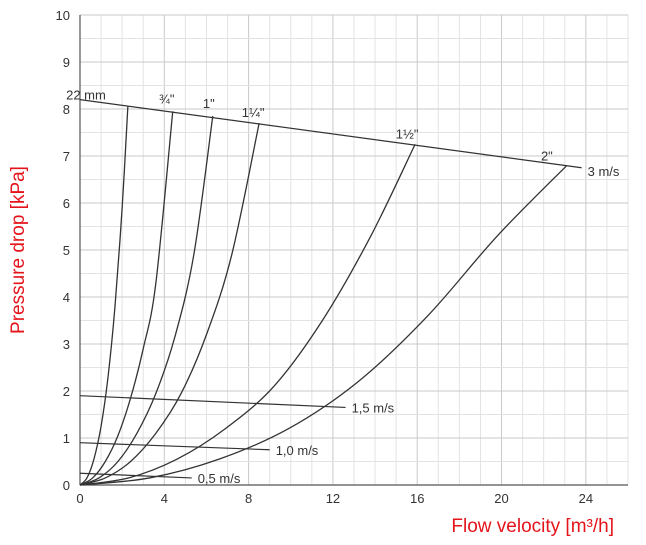 The width and height of the screenshot is (646, 545). I want to click on y-tick-label: 3, so click(66, 344).